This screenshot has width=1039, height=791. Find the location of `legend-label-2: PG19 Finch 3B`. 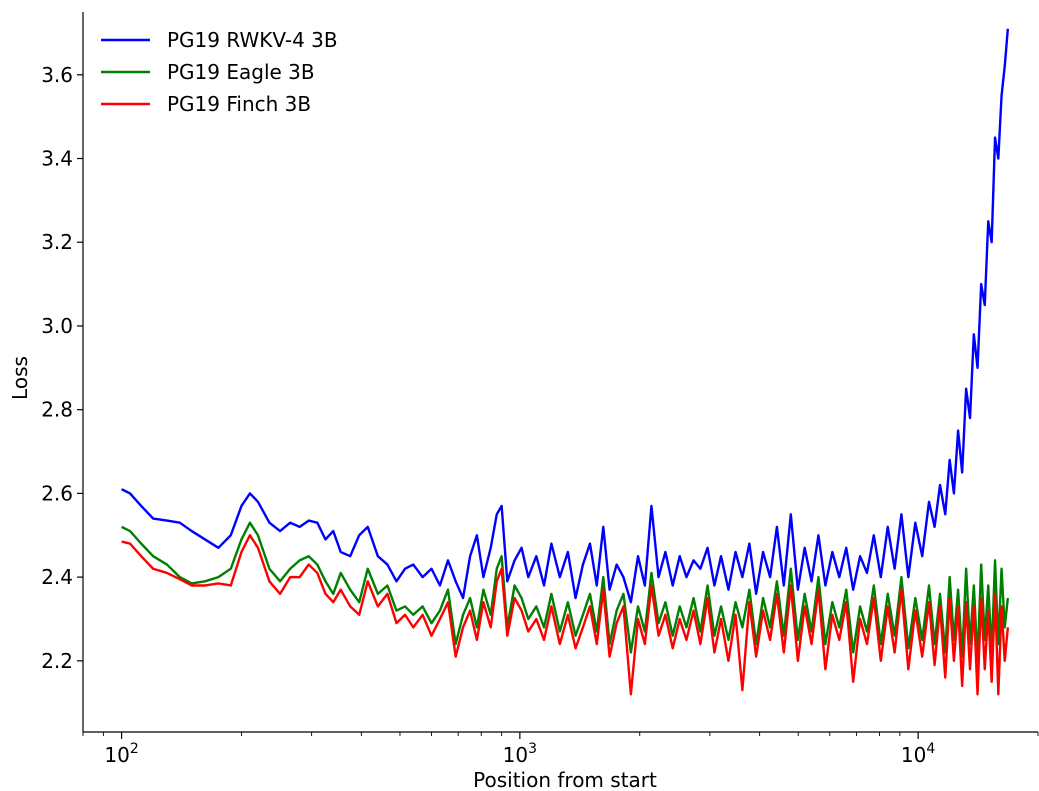

legend-label-2: PG19 Finch 3B is located at coordinates (239, 104).